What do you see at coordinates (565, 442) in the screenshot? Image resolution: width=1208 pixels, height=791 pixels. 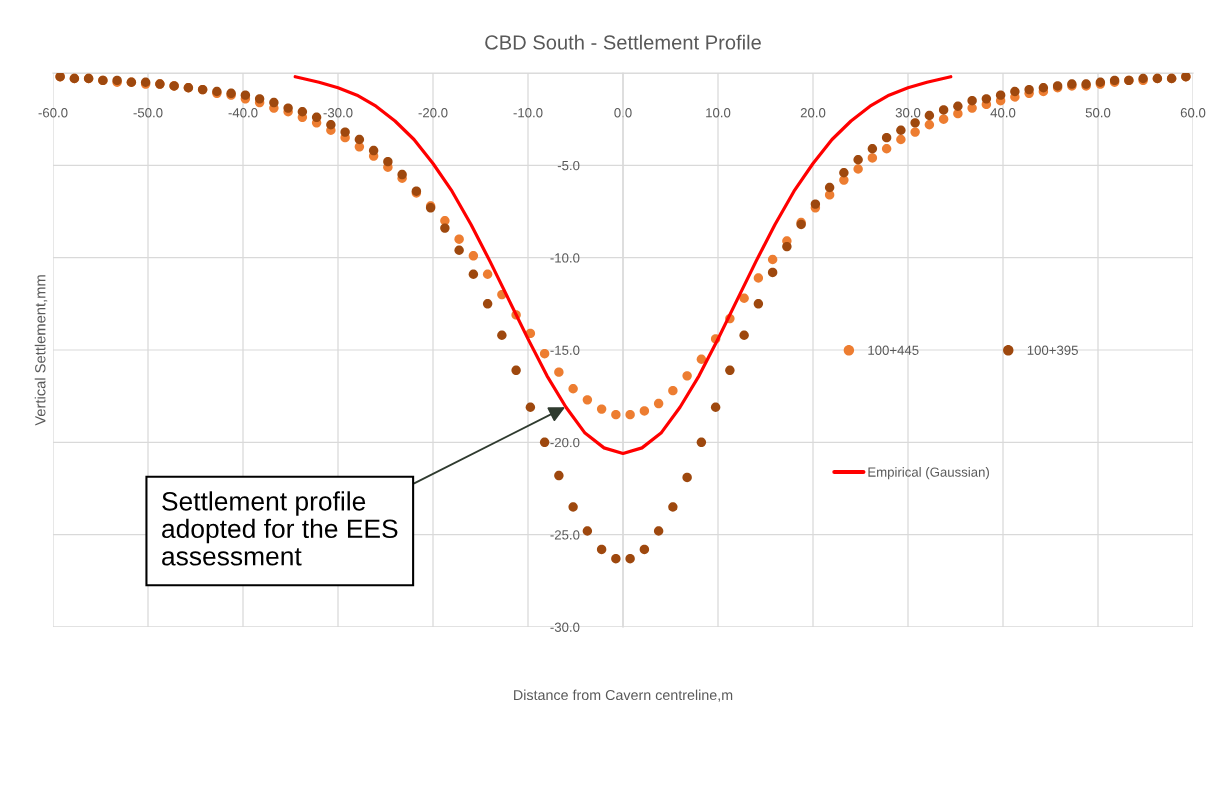 I see `y-tick-label: -20.0` at bounding box center [565, 442].